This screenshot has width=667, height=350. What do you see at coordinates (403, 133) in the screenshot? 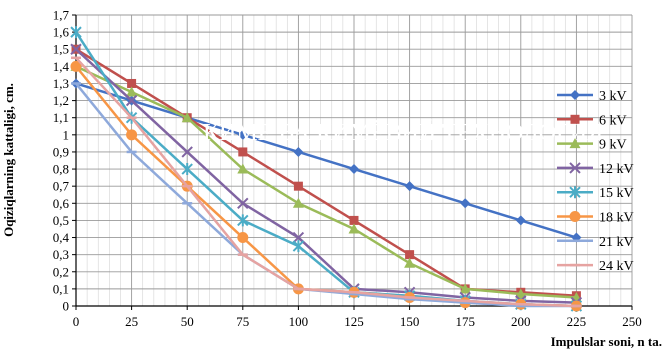
I see `overlay-watermark-text: КИМЁ ВА КИМЁВИЙ ТЕХНОЛОГИЯ` at bounding box center [403, 133].